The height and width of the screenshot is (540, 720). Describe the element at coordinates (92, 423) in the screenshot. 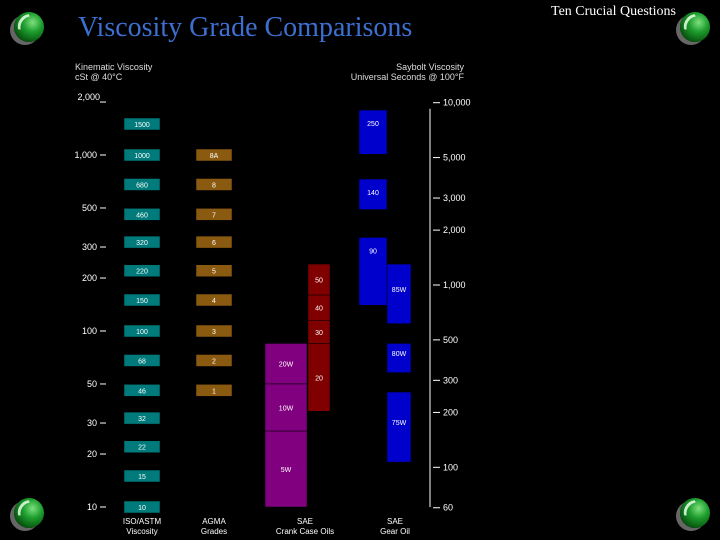

I see `left-axis-tick-label: 30` at that location.